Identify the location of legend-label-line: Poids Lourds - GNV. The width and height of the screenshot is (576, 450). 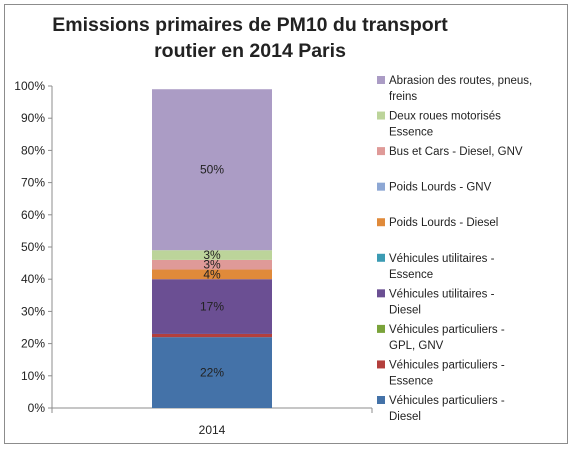
(440, 188).